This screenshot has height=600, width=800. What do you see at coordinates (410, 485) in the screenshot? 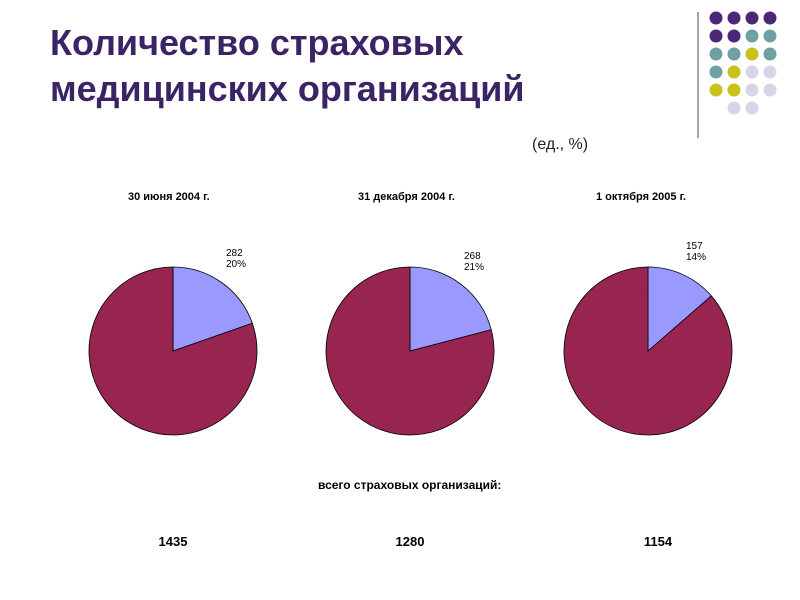
I see `totals-caption: всего страховых организаций:` at bounding box center [410, 485].